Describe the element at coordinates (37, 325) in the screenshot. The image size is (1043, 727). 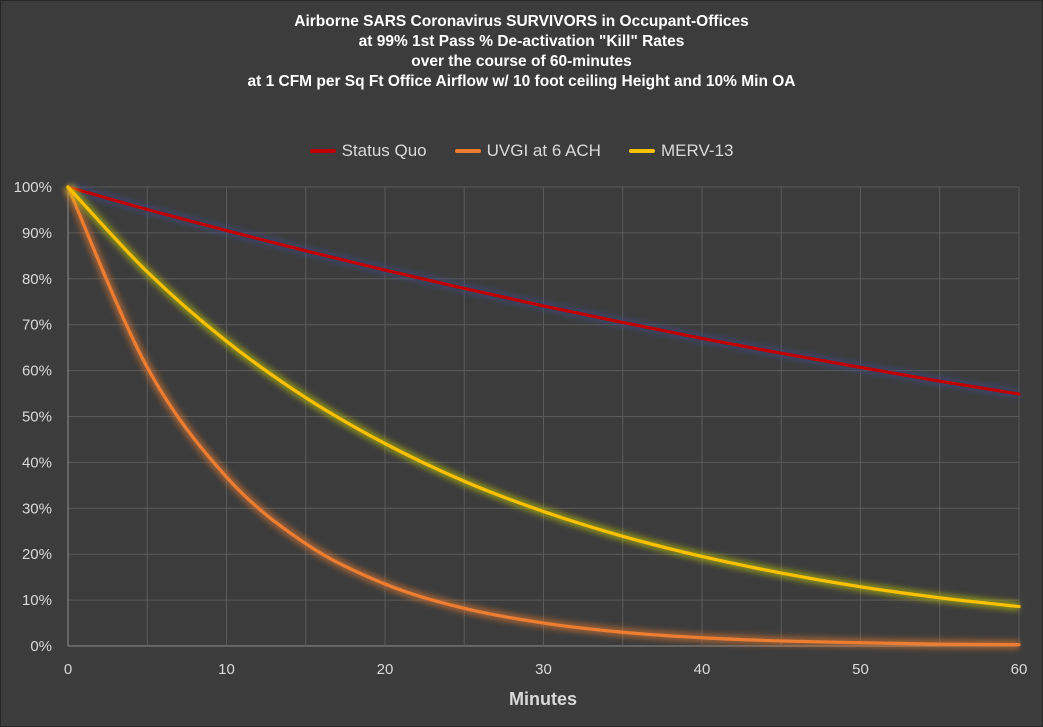
I see `y-tick-label: 70%` at that location.